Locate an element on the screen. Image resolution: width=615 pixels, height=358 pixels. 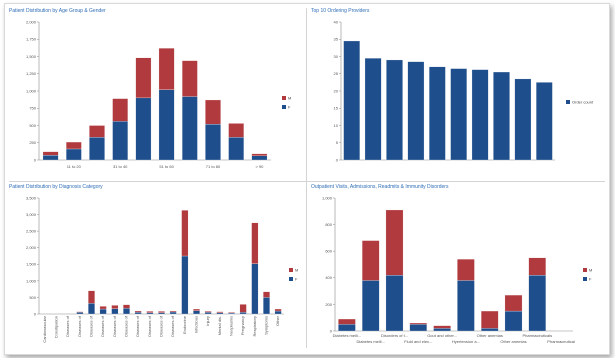
y-tick-label: 2,000 is located at coordinates (31, 247).